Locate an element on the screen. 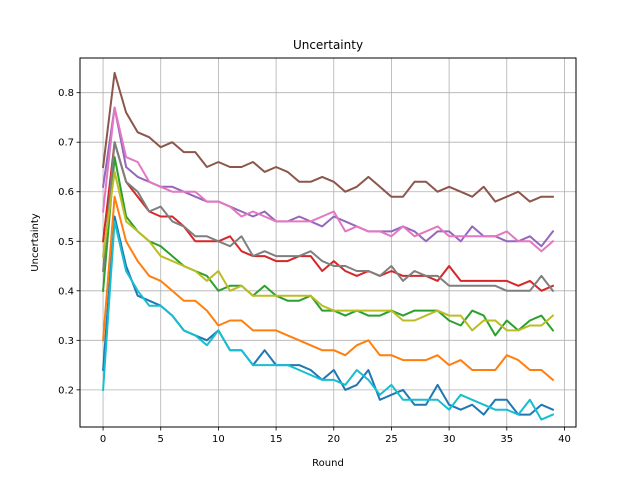  x-tick-label: 25 is located at coordinates (391, 439).